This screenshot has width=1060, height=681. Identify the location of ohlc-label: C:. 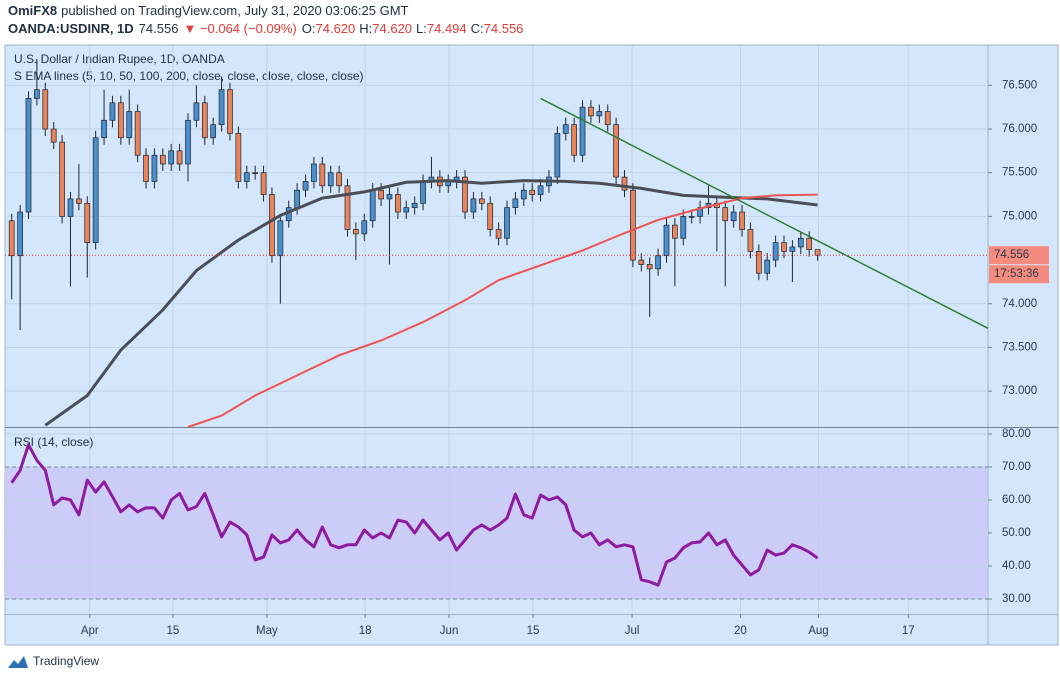
(477, 28).